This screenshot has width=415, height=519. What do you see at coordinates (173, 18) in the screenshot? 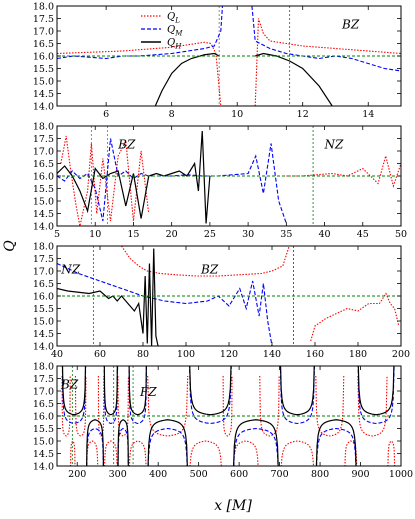
I see `legend-label-q-l: QL` at bounding box center [173, 18].